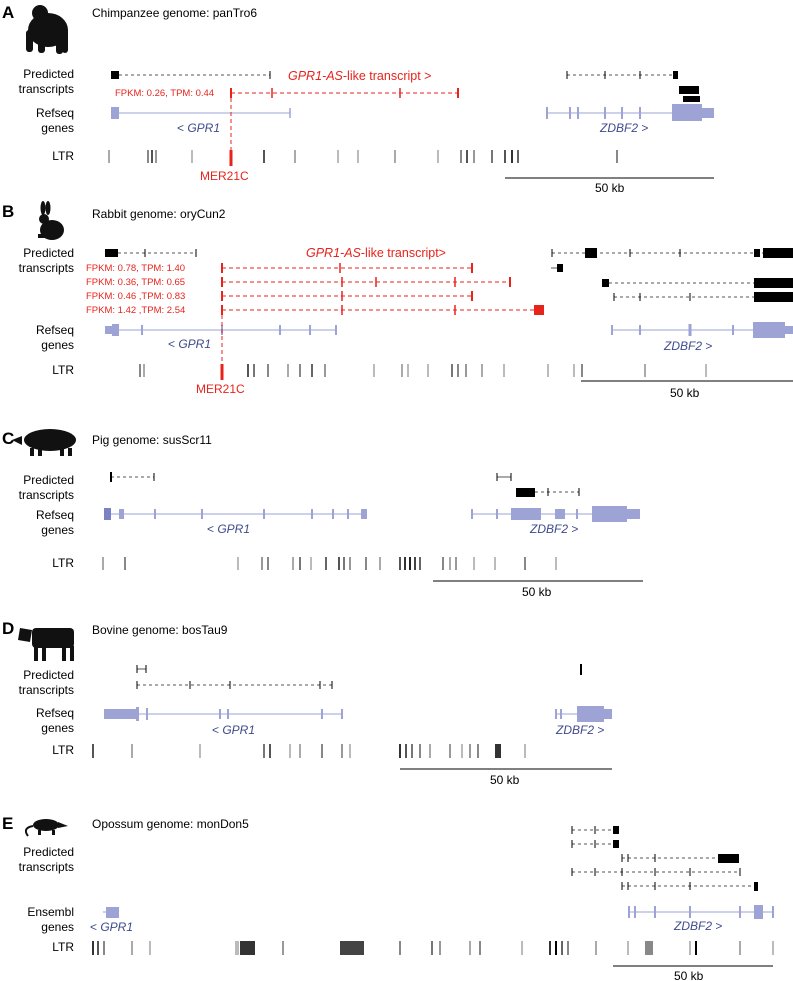  What do you see at coordinates (46, 828) in the screenshot?
I see `opossum-silhouette-icon` at bounding box center [46, 828].